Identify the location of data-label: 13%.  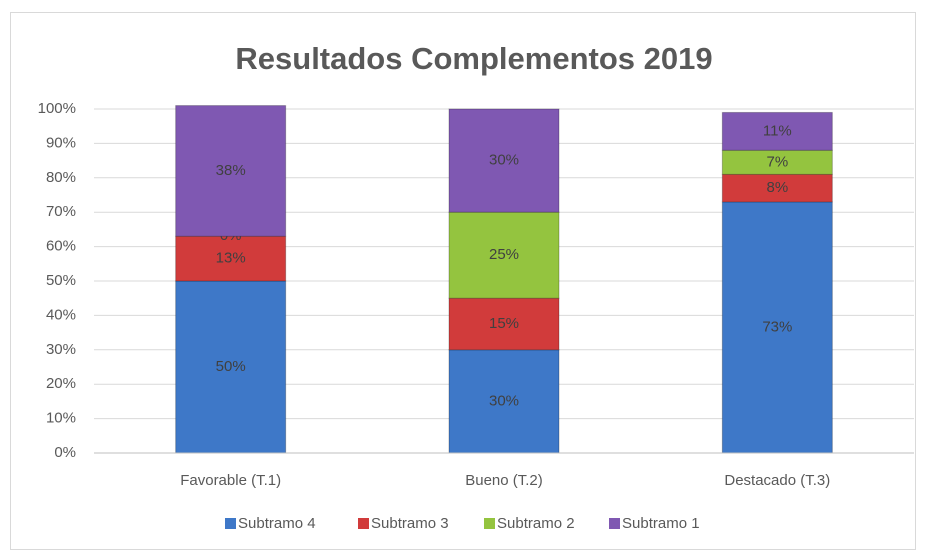
(231, 258).